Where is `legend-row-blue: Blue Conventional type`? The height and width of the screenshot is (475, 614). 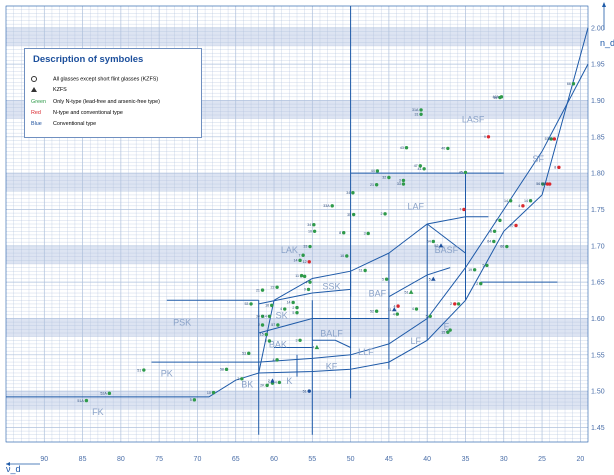
legend-row-blue: Blue Conventional type is located at coordinates (63, 124).